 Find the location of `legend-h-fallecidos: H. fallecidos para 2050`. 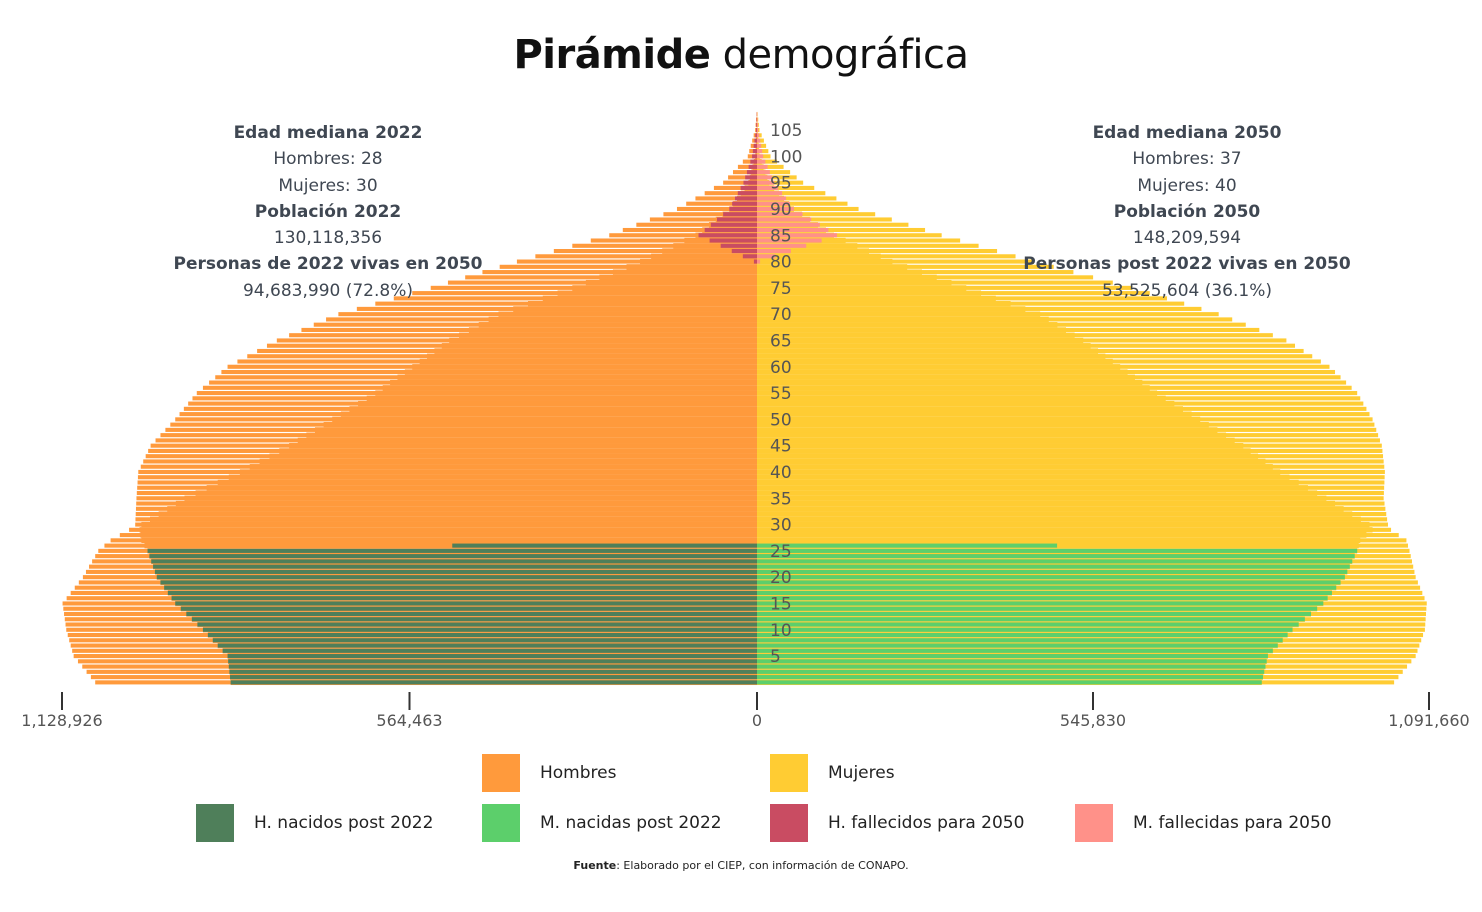

legend-h-fallecidos: H. fallecidos para 2050 is located at coordinates (897, 823).